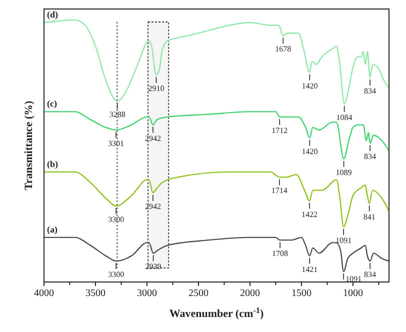 This screenshot has width=406, height=332. I want to click on x-tick-label: 2500, so click(198, 293).